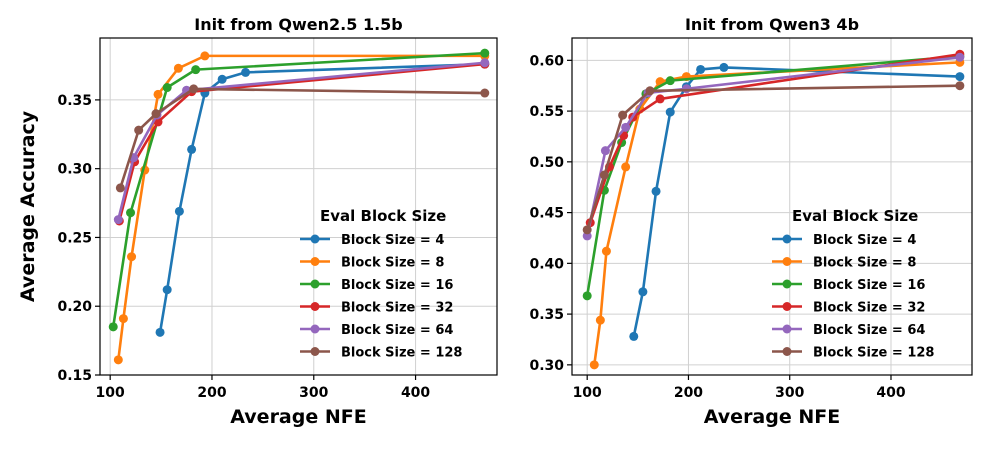 The width and height of the screenshot is (987, 449). What do you see at coordinates (546, 214) in the screenshot?
I see `y-tick-label: 0.45` at bounding box center [546, 214].